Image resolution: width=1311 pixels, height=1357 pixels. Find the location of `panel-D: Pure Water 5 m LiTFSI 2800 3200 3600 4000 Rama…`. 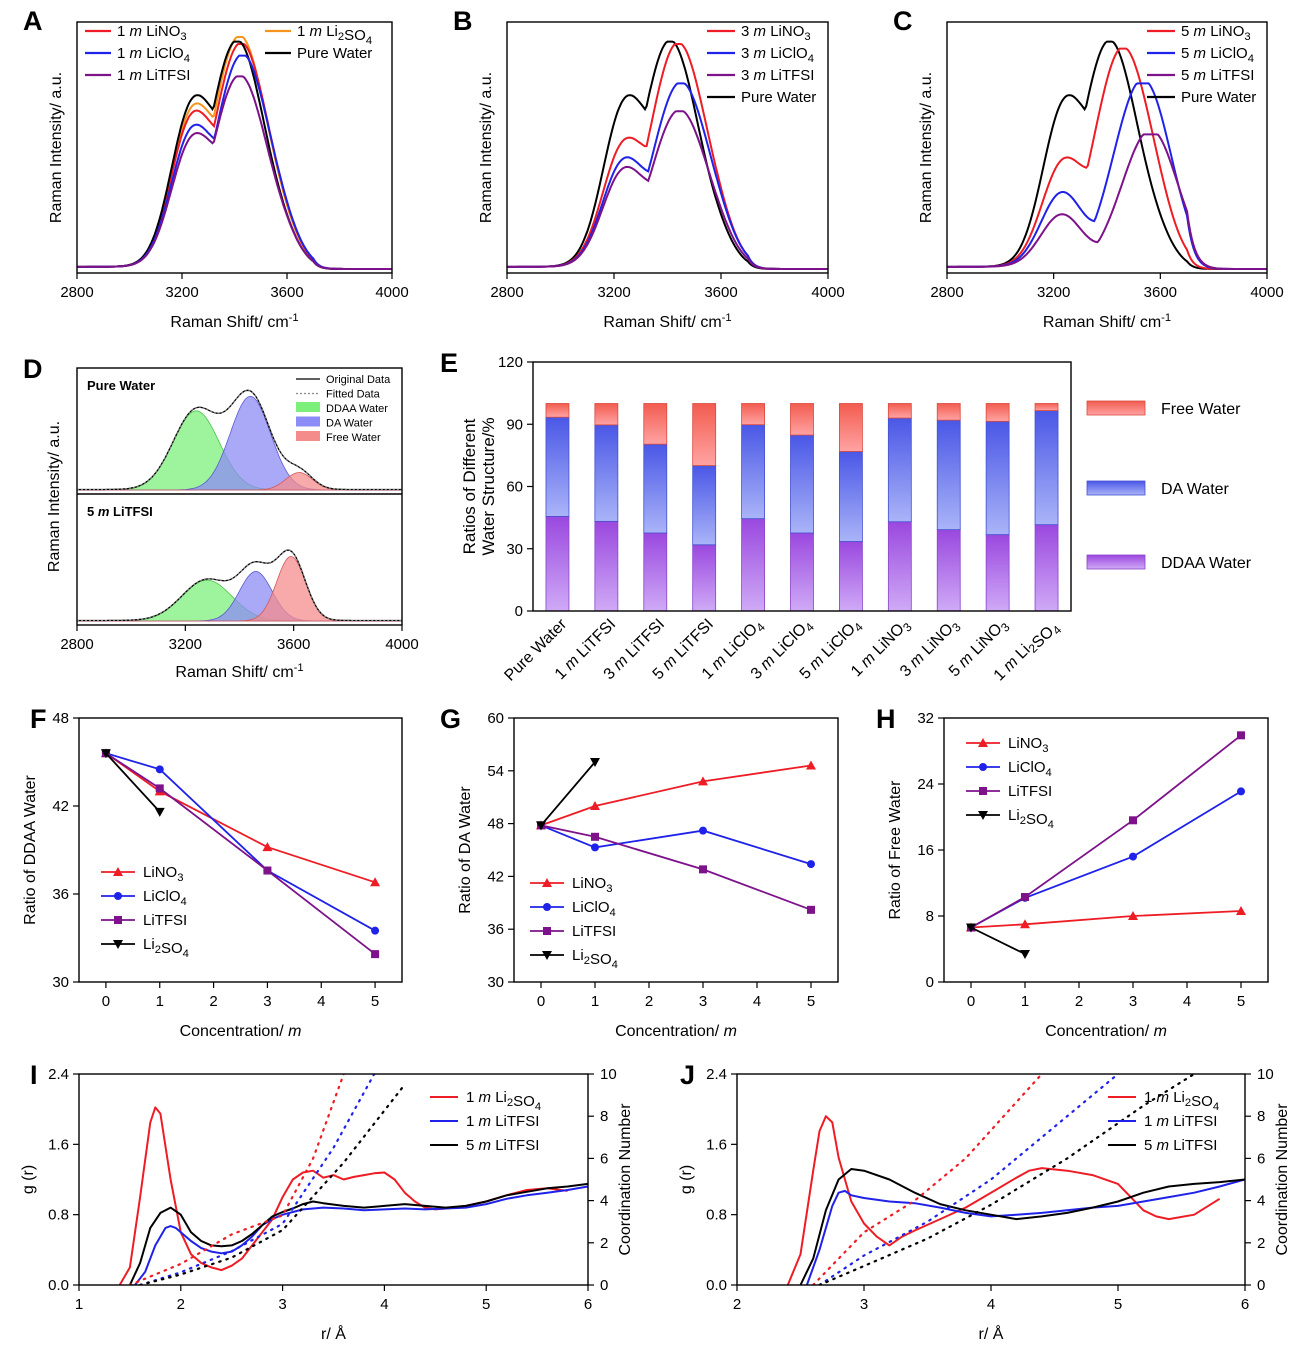

panel-D: Pure Water 5 m LiTFSI 2800 3200 3600 4000 Rama… is located at coordinates (221, 517).